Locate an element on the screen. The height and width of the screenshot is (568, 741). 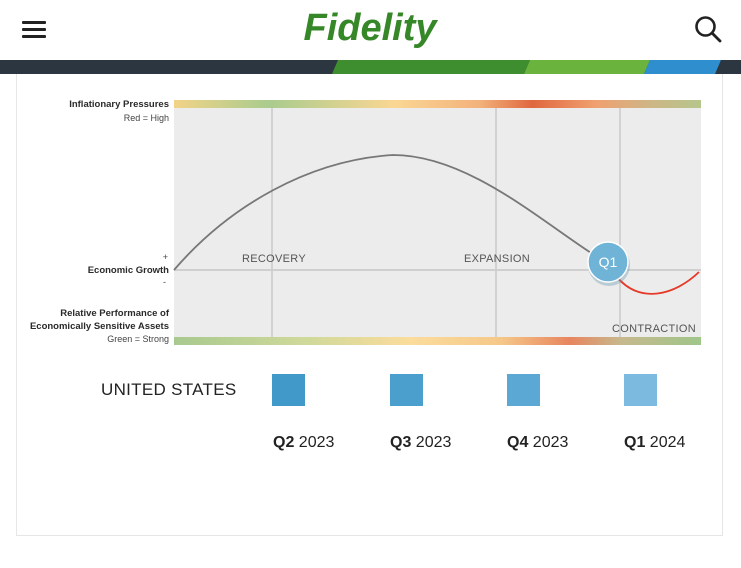
inflation-title: Inflationary Pressures is located at coordinates (119, 104).